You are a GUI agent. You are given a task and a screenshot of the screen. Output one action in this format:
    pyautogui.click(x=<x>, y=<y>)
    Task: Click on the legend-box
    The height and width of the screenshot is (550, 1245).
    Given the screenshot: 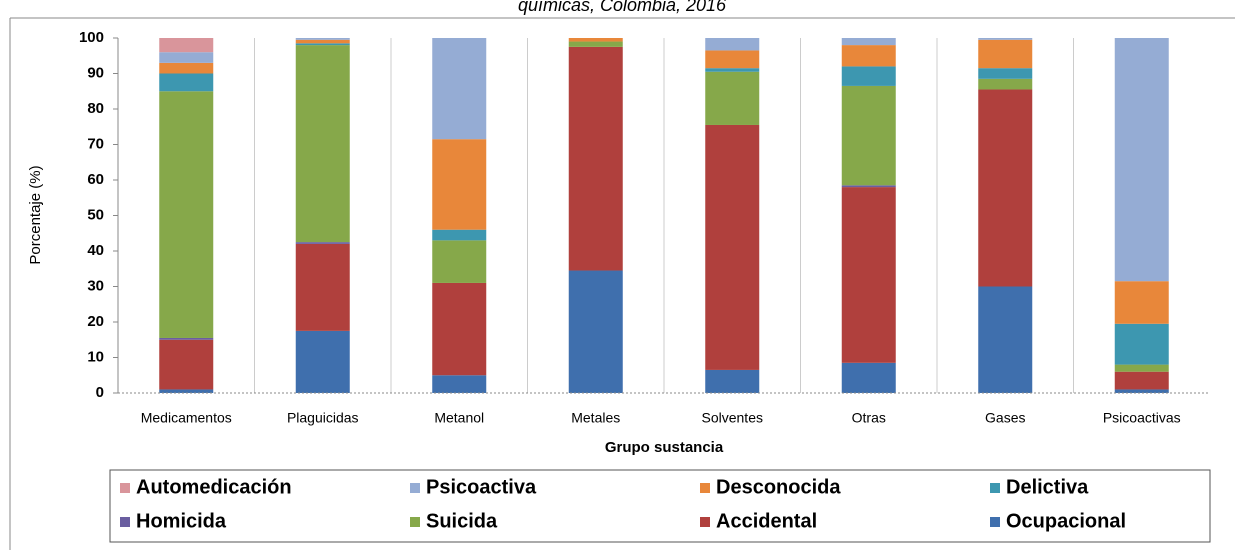 What is the action you would take?
    pyautogui.click(x=660, y=506)
    